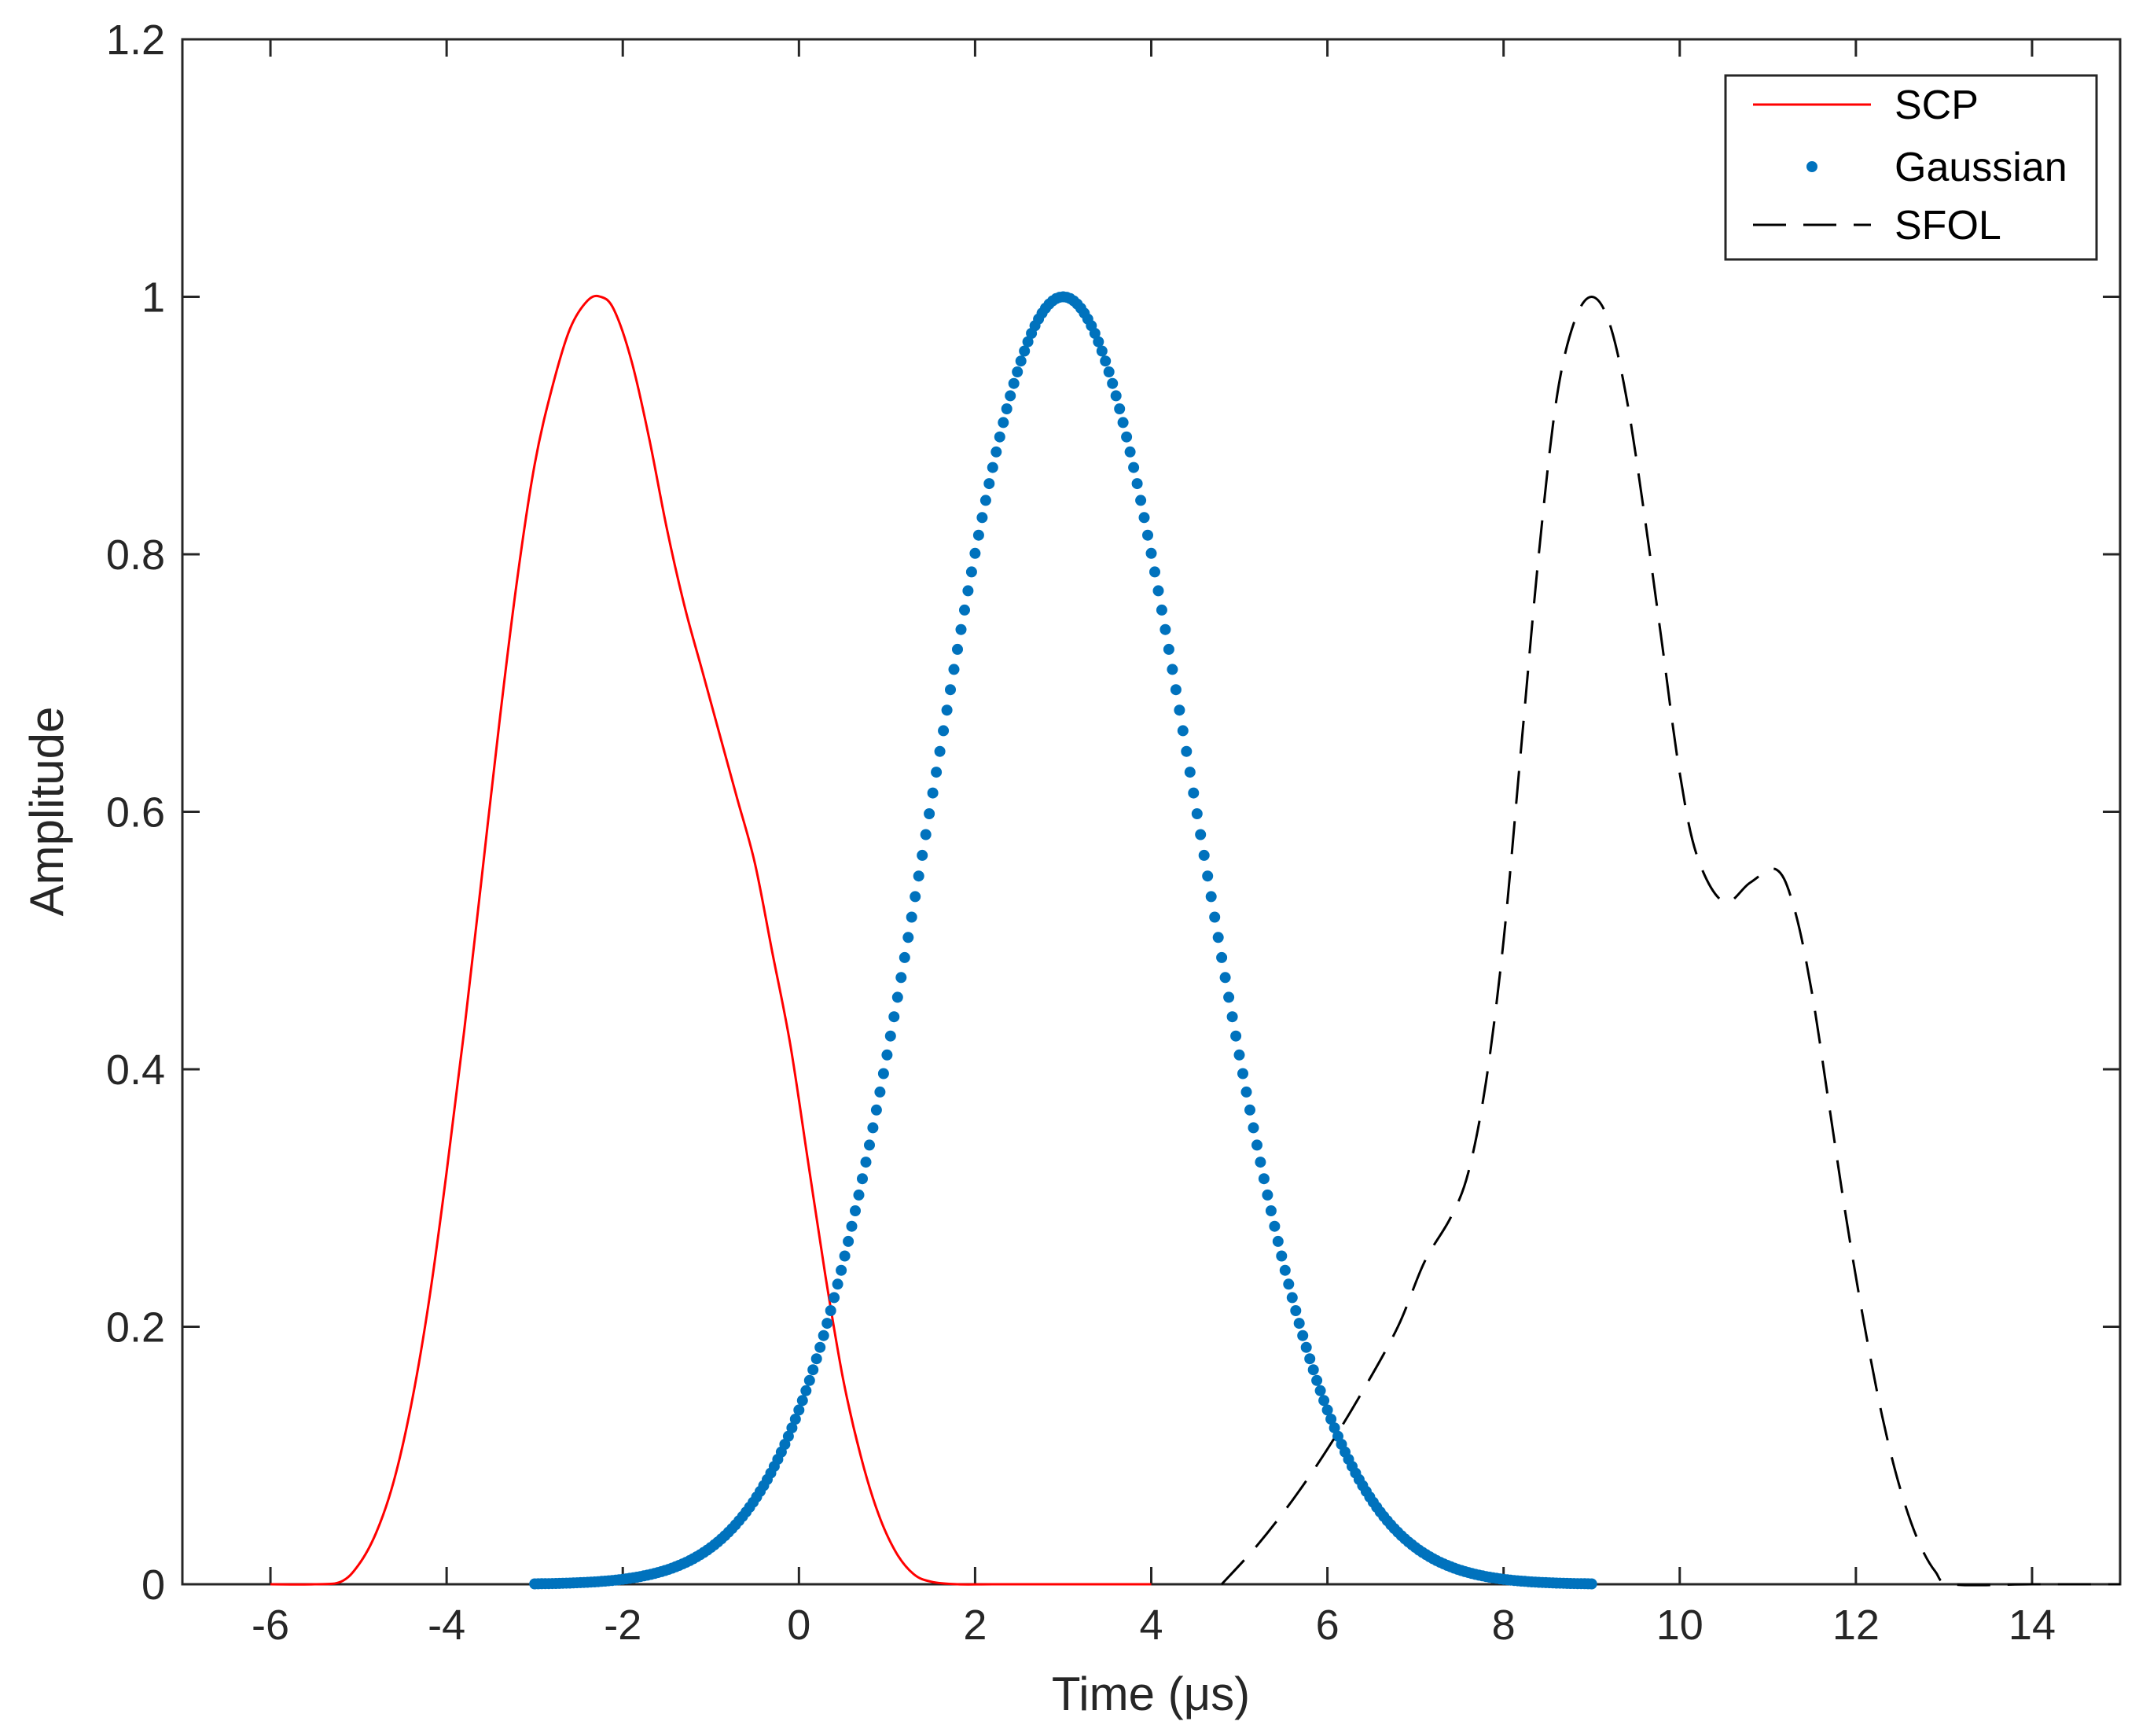 Image resolution: width=2150 pixels, height=1736 pixels. What do you see at coordinates (446, 1625) in the screenshot?
I see `x-tick-label: -4` at bounding box center [446, 1625].